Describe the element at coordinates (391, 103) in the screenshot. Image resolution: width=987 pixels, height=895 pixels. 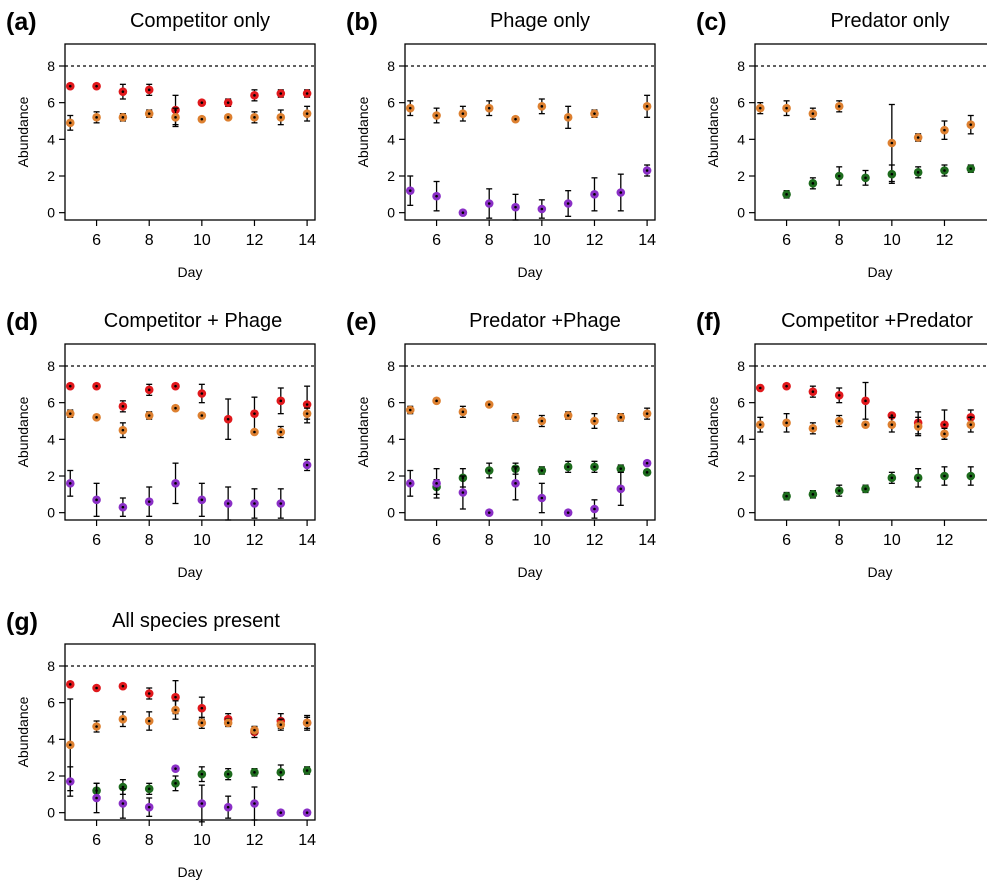
I see `y-tick-label: 6` at that location.